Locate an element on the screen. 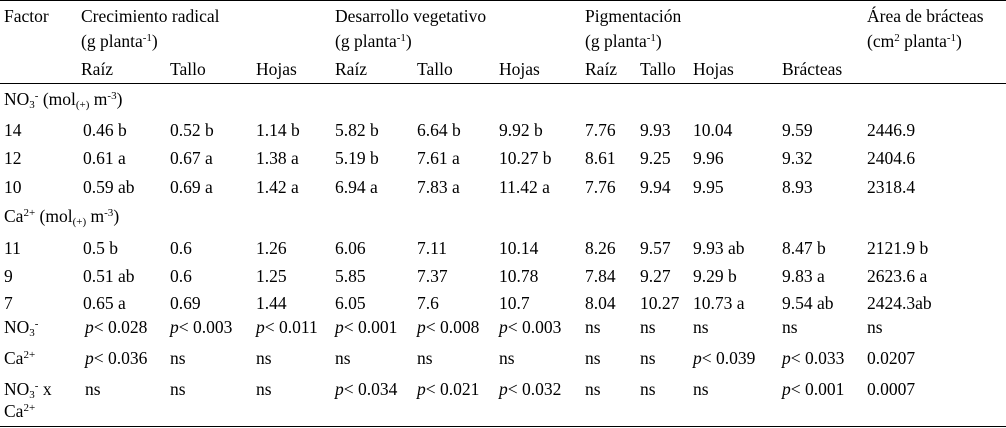 Image resolution: width=1006 pixels, height=428 pixels. table-cell: 9.27 is located at coordinates (655, 276).